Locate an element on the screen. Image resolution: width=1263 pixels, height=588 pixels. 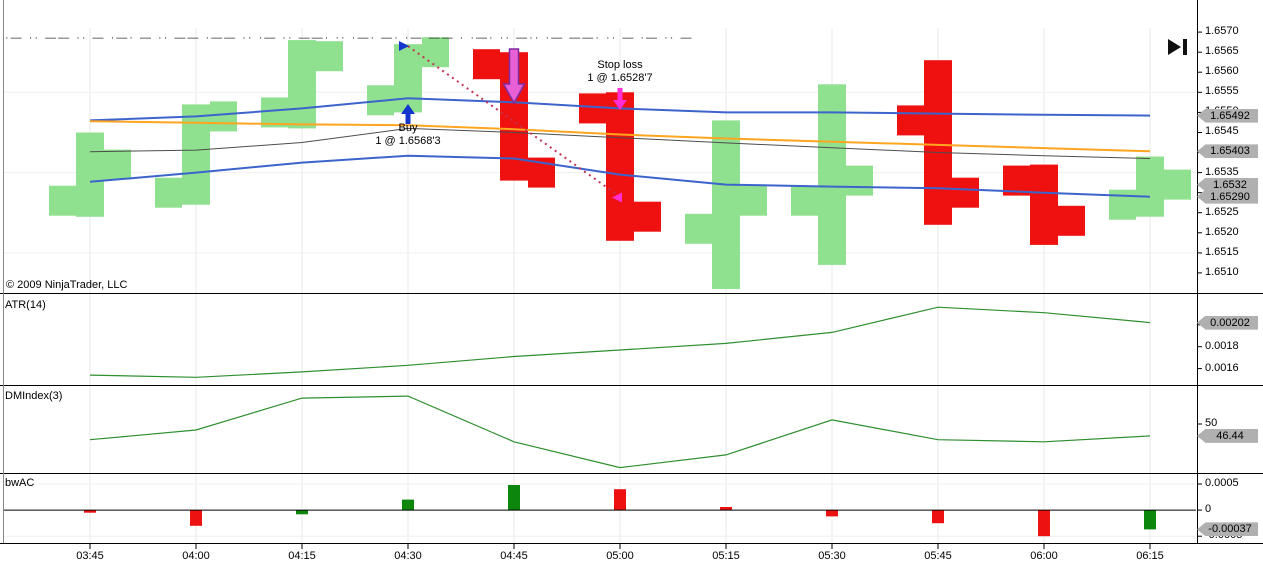
axis-value-marker: 1.65403 is located at coordinates (1227, 151).